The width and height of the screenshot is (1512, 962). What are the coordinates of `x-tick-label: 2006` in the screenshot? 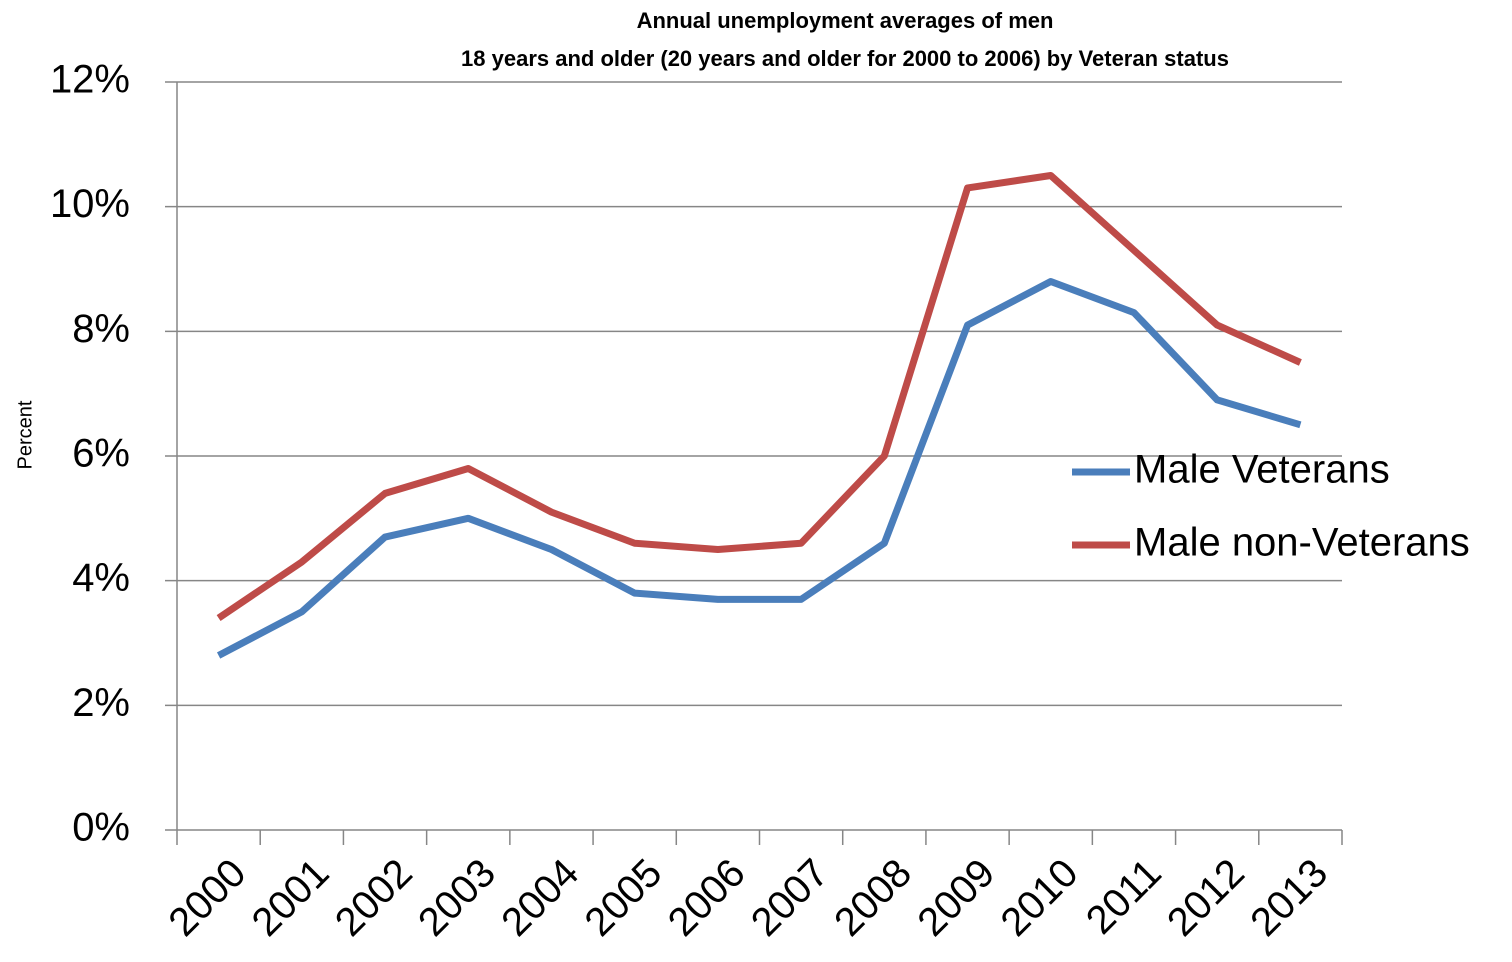 It's located at (707, 898).